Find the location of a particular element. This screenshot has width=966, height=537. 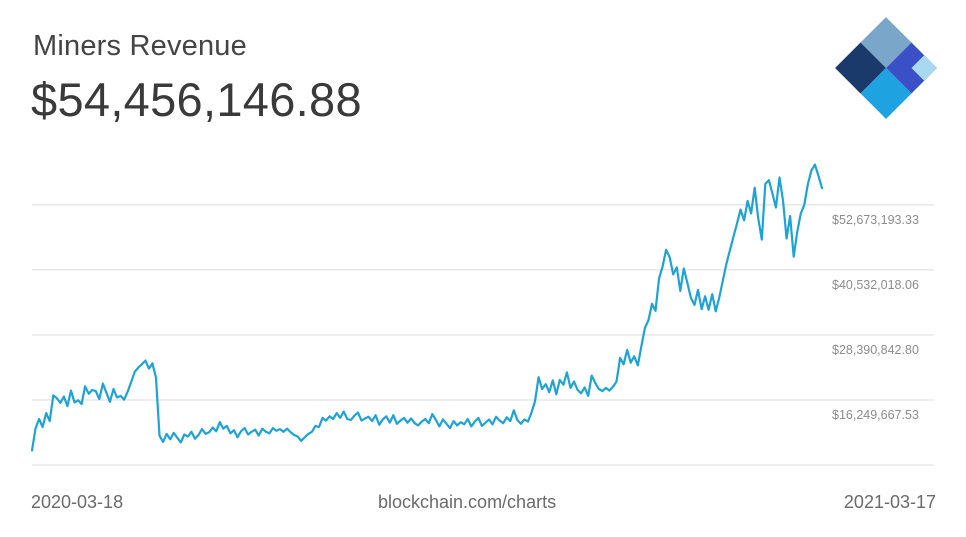

y-tick-label: $40,532,018.06 is located at coordinates (875, 285).